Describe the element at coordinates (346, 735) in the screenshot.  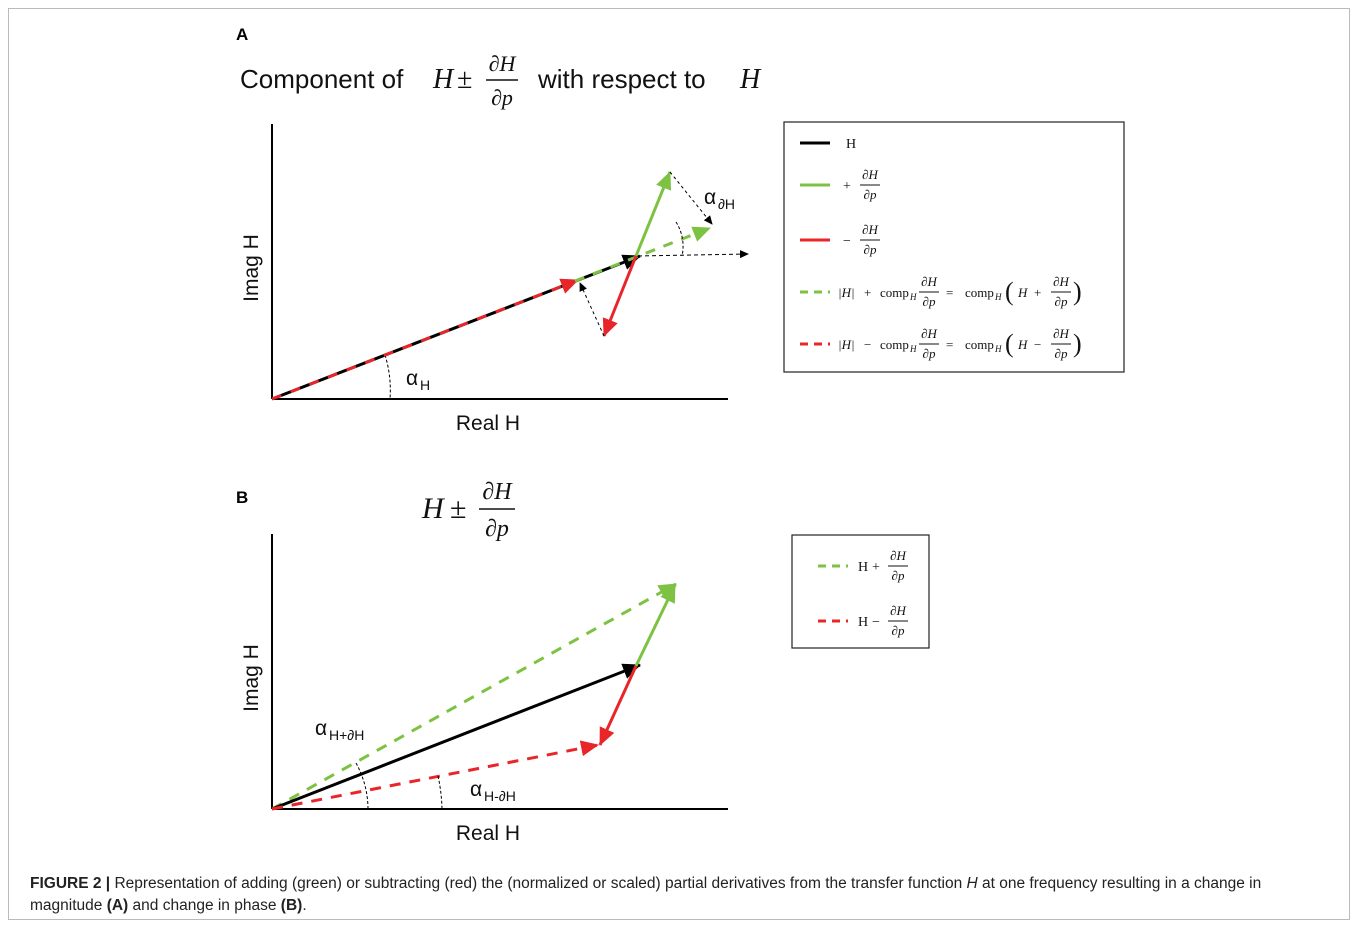
I see `svg-text: H+∂H` at that location.